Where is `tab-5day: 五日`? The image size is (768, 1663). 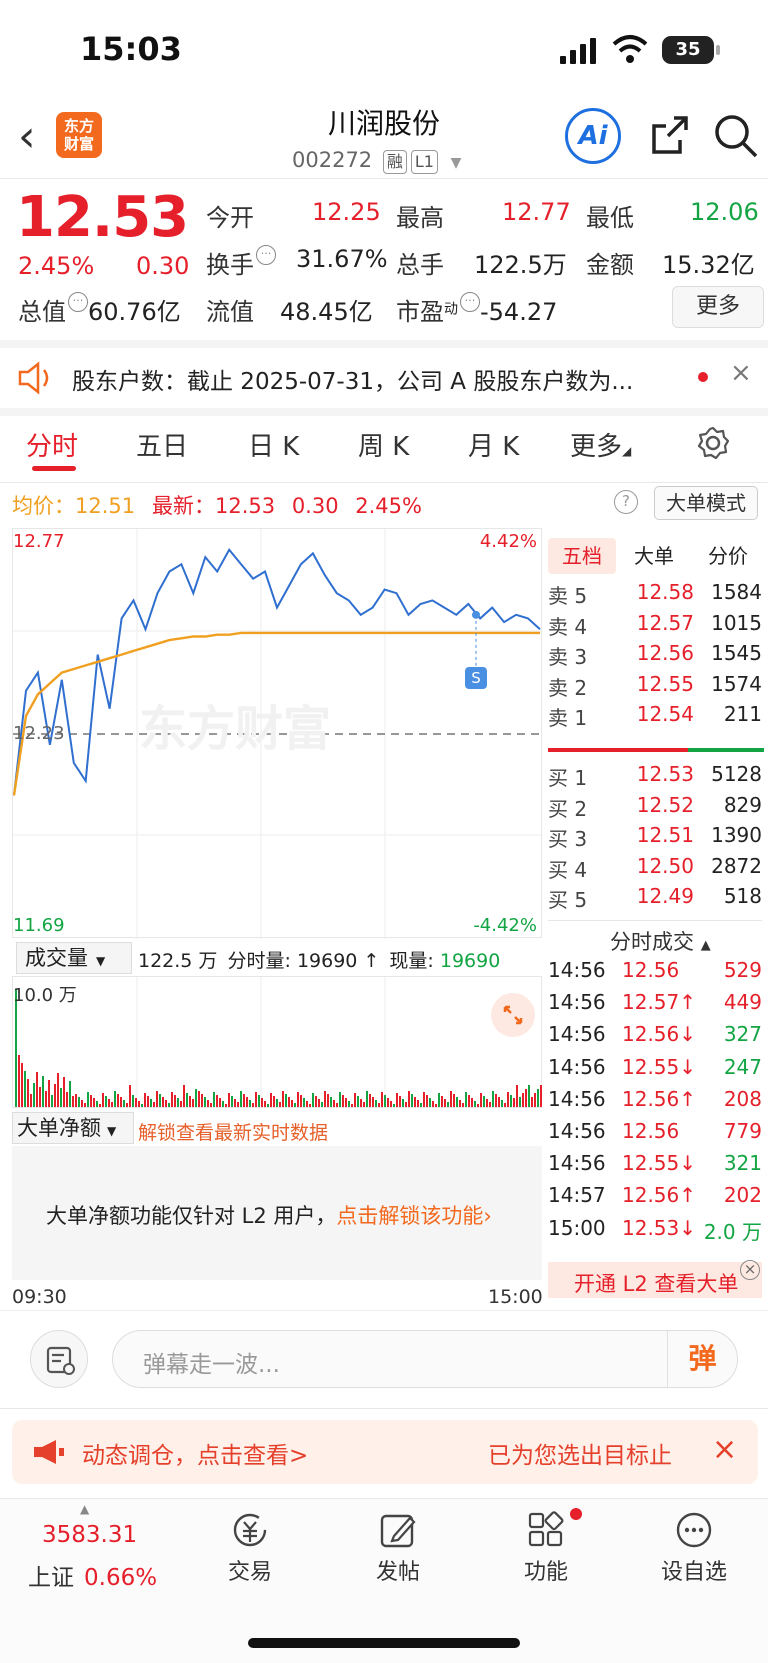
tab-5day: 五日 is located at coordinates (162, 447).